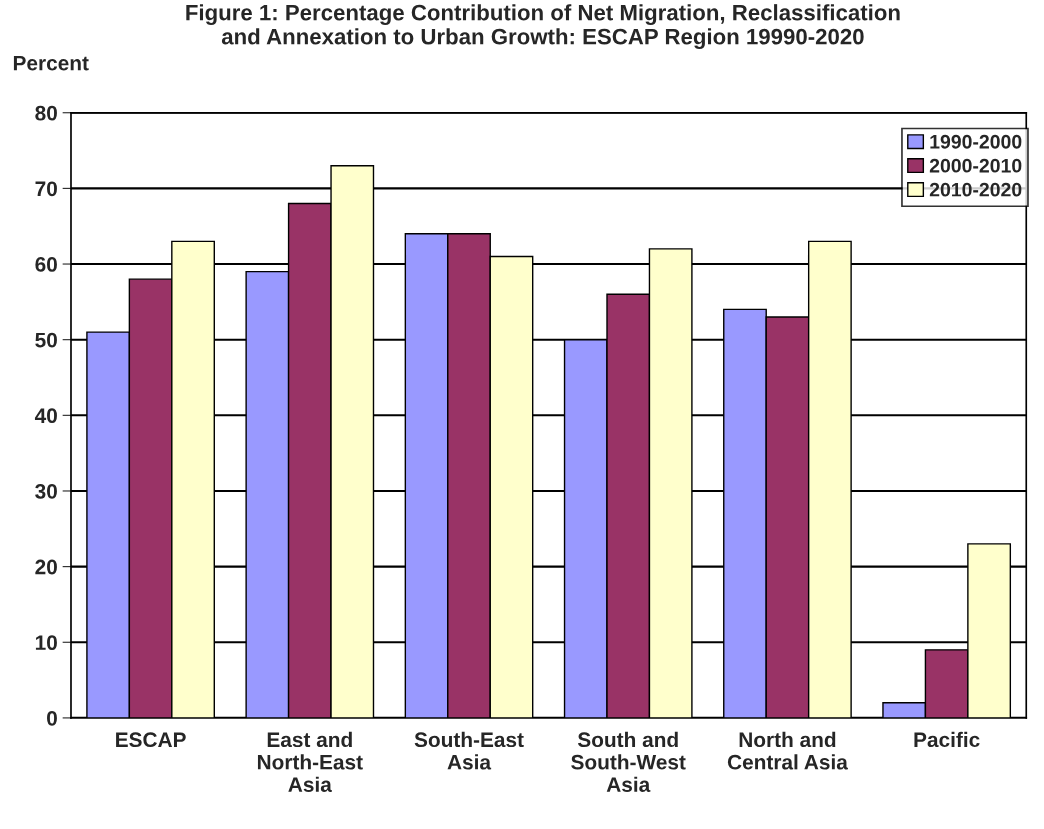  Describe the element at coordinates (52, 718) in the screenshot. I see `y-tick-label: 0` at that location.